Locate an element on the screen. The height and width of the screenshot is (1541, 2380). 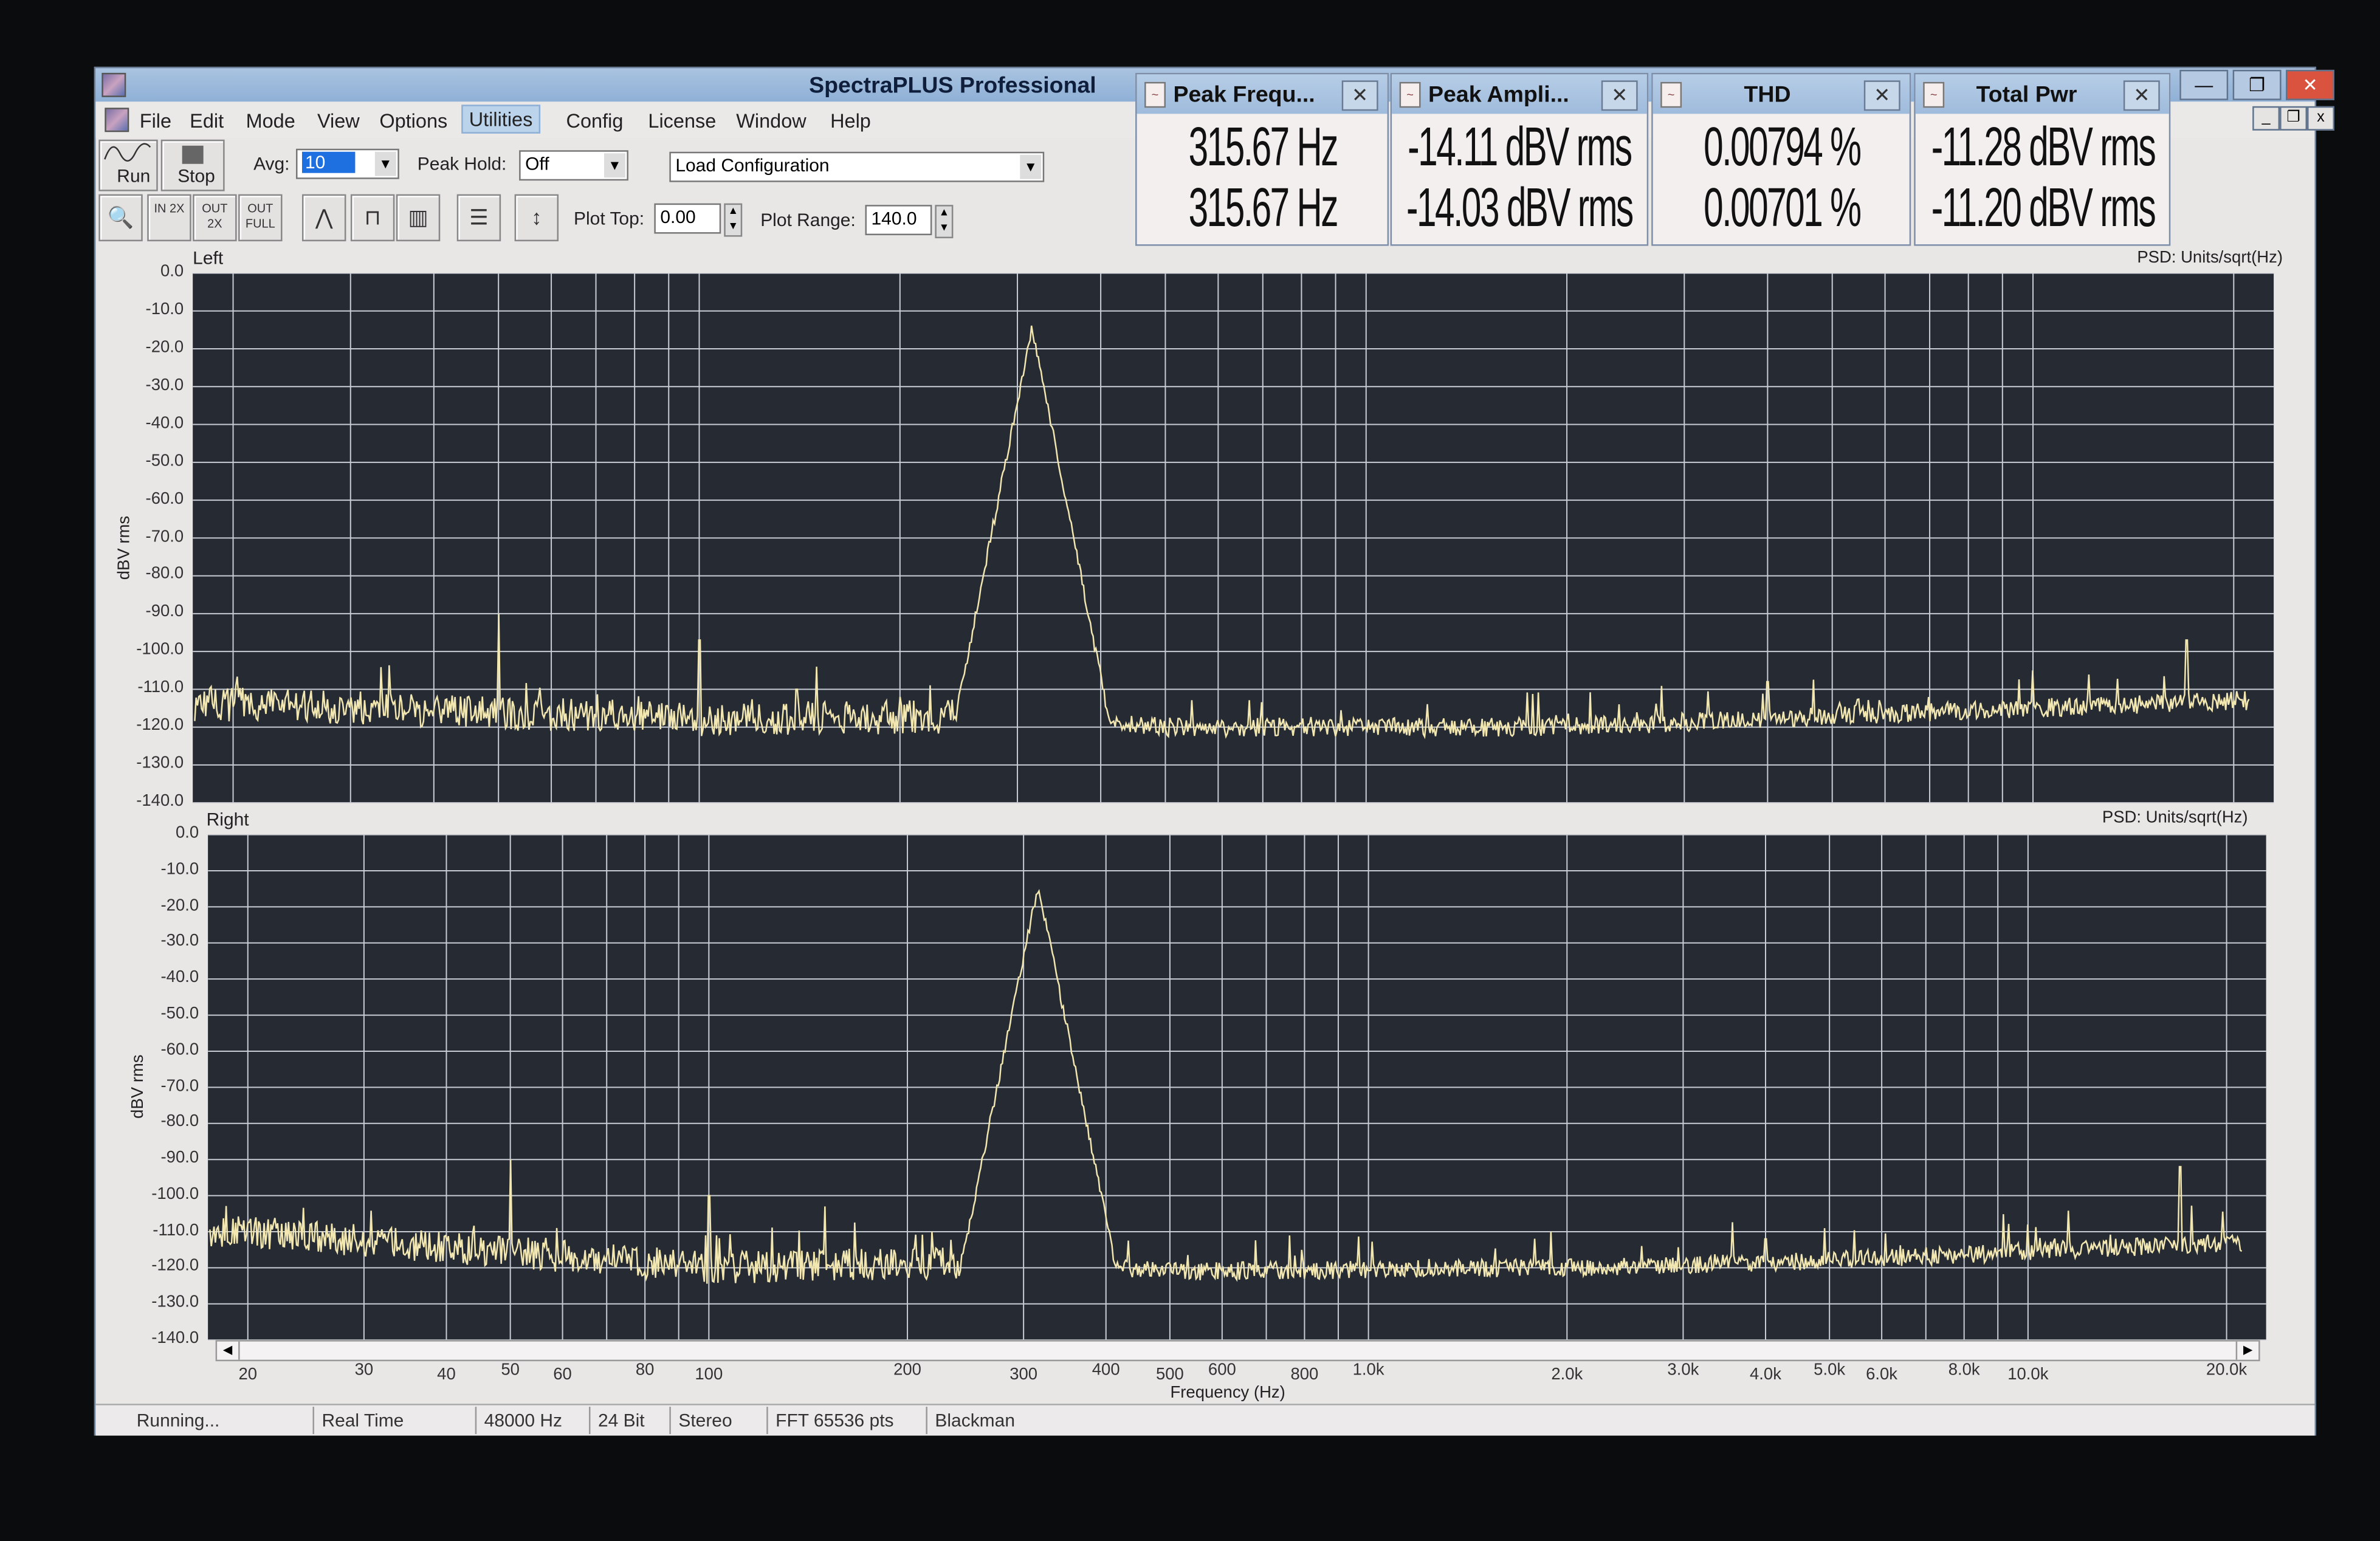
menu-config: Config is located at coordinates (595, 120).